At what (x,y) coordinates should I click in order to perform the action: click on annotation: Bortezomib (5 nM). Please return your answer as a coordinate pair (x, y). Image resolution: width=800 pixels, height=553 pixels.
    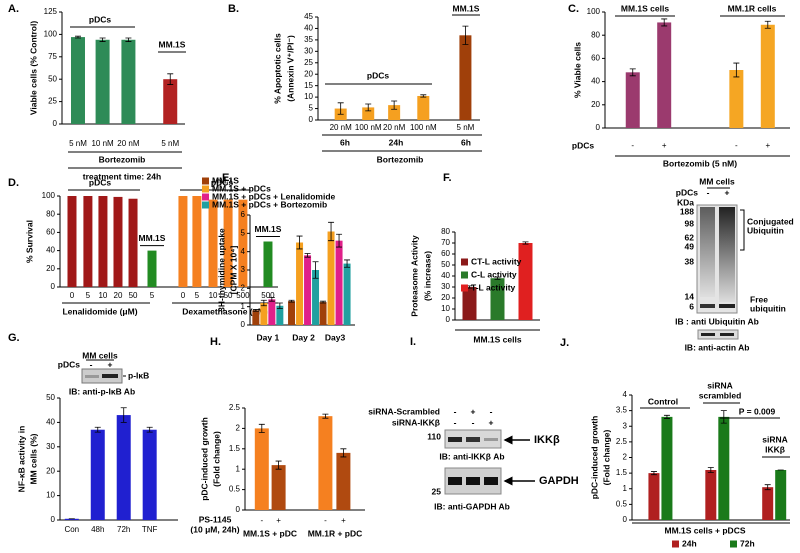
    Looking at the image, I should click on (700, 163).